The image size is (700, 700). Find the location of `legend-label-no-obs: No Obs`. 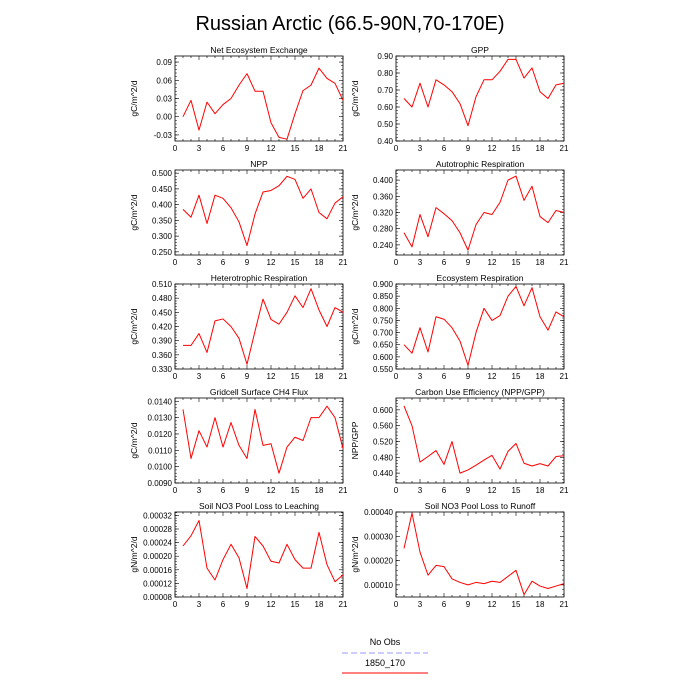

legend-label-no-obs: No Obs is located at coordinates (385, 642).